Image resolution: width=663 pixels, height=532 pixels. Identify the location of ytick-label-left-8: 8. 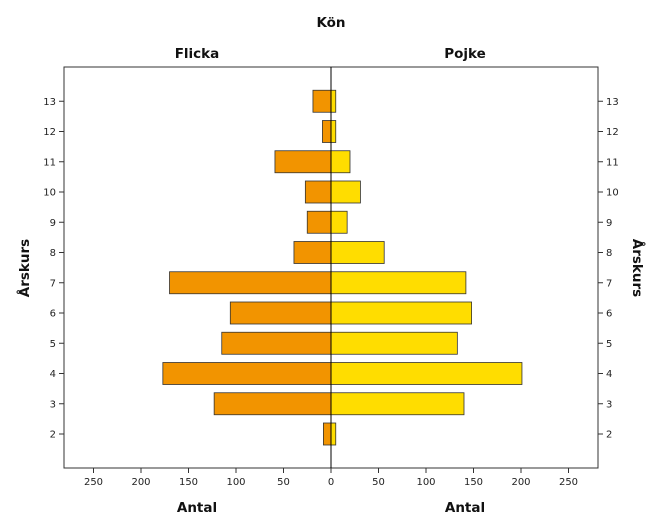
(53, 253).